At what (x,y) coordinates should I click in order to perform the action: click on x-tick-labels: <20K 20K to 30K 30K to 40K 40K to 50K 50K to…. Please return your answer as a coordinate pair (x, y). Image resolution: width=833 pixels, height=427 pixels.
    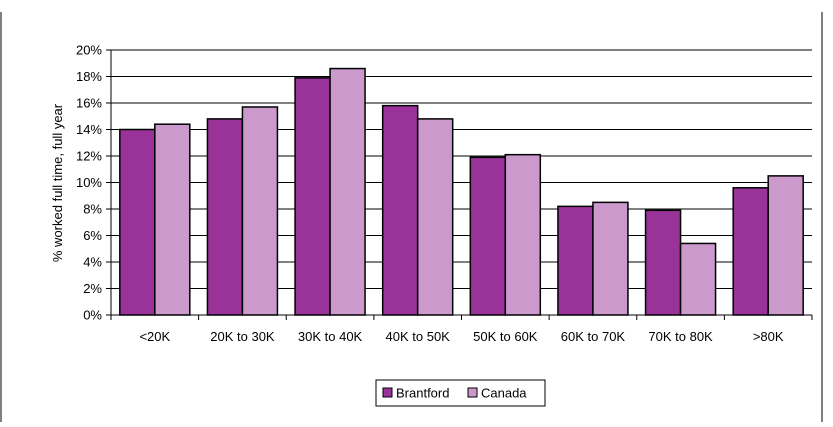
    Looking at the image, I should click on (461, 336).